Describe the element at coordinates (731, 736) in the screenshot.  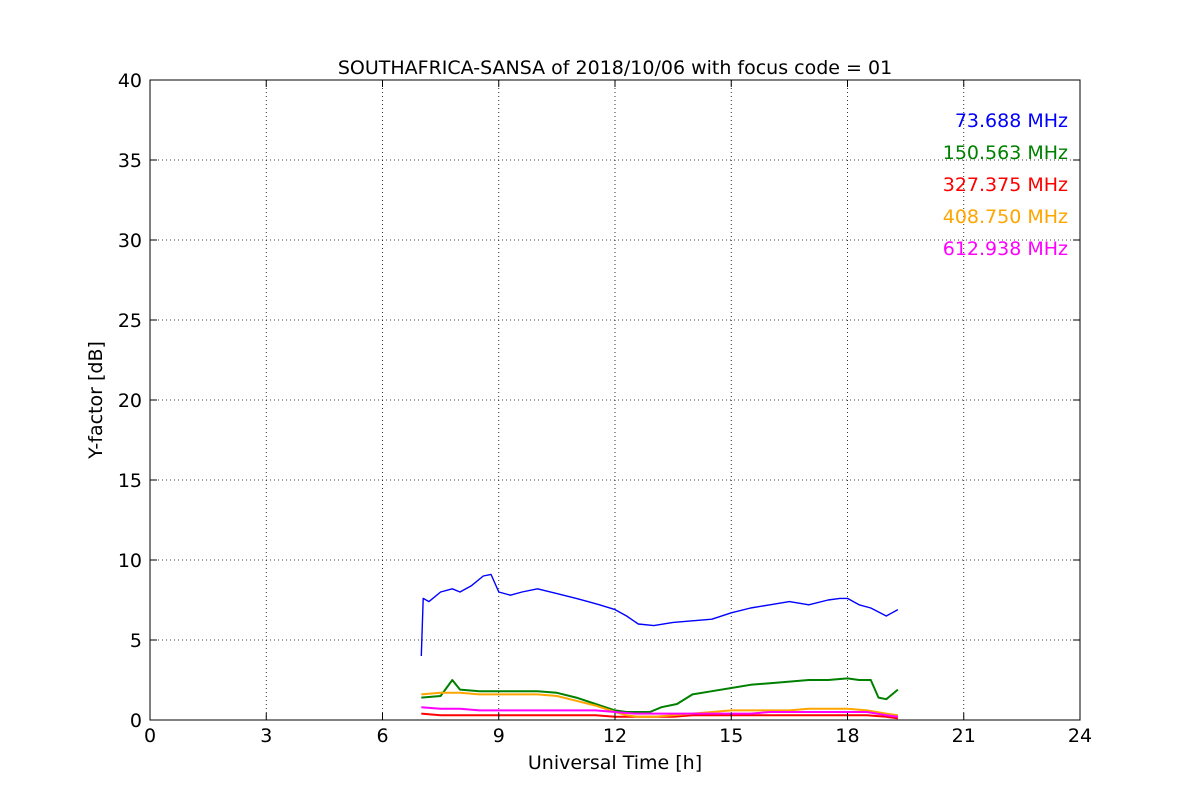
I see `x-tick-label: 15` at that location.